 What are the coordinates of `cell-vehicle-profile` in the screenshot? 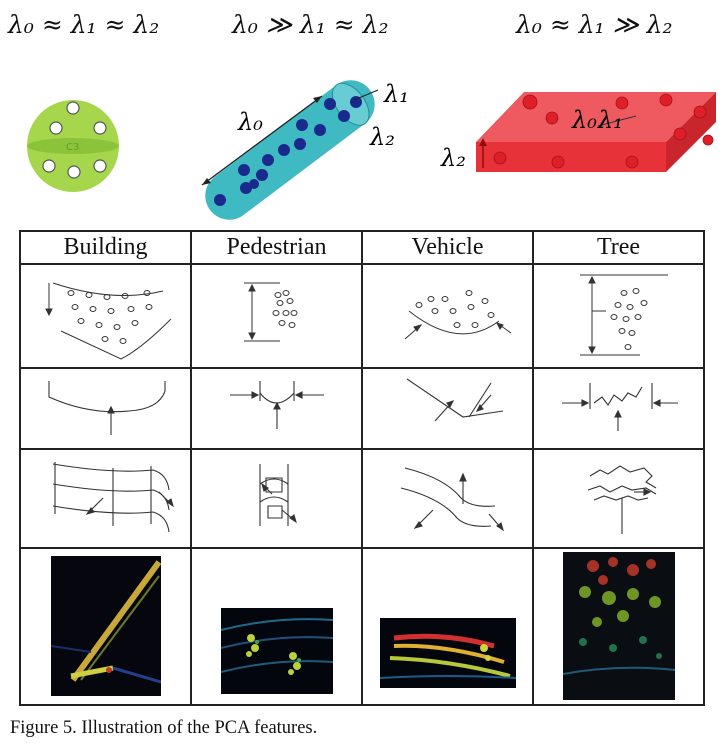 It's located at (447, 408).